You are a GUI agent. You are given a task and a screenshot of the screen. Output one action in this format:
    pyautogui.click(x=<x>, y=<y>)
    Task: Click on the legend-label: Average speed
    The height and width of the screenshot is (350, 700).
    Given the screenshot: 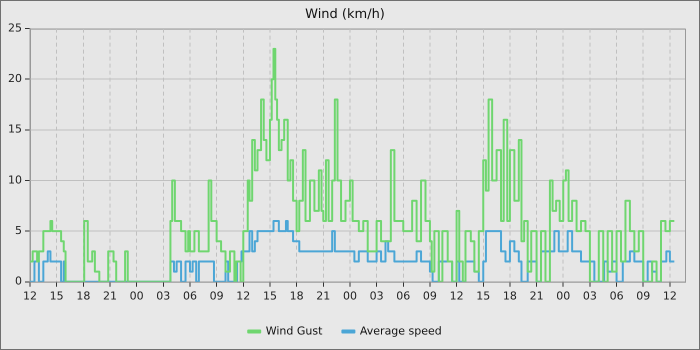 What is the action you would take?
    pyautogui.click(x=401, y=331)
    